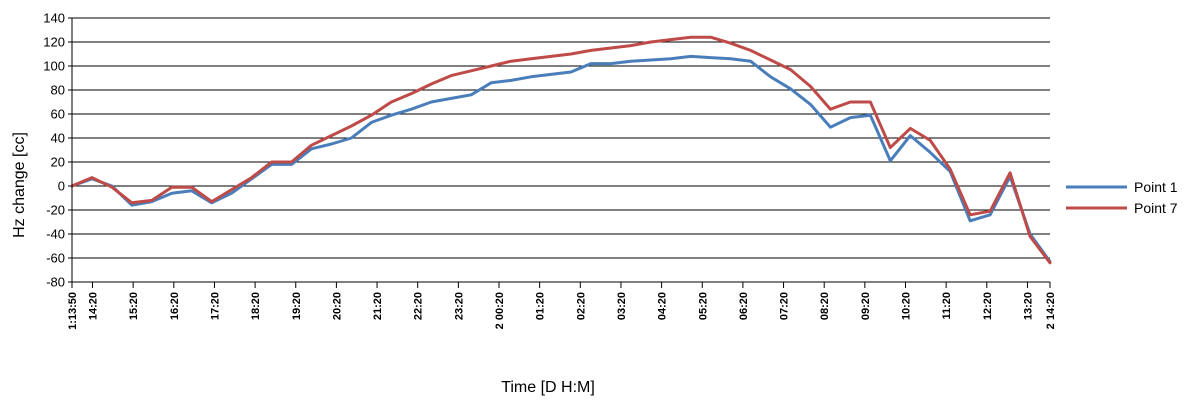  What do you see at coordinates (19, 185) in the screenshot?
I see `y-axis-title: Hz change [cc]` at bounding box center [19, 185].